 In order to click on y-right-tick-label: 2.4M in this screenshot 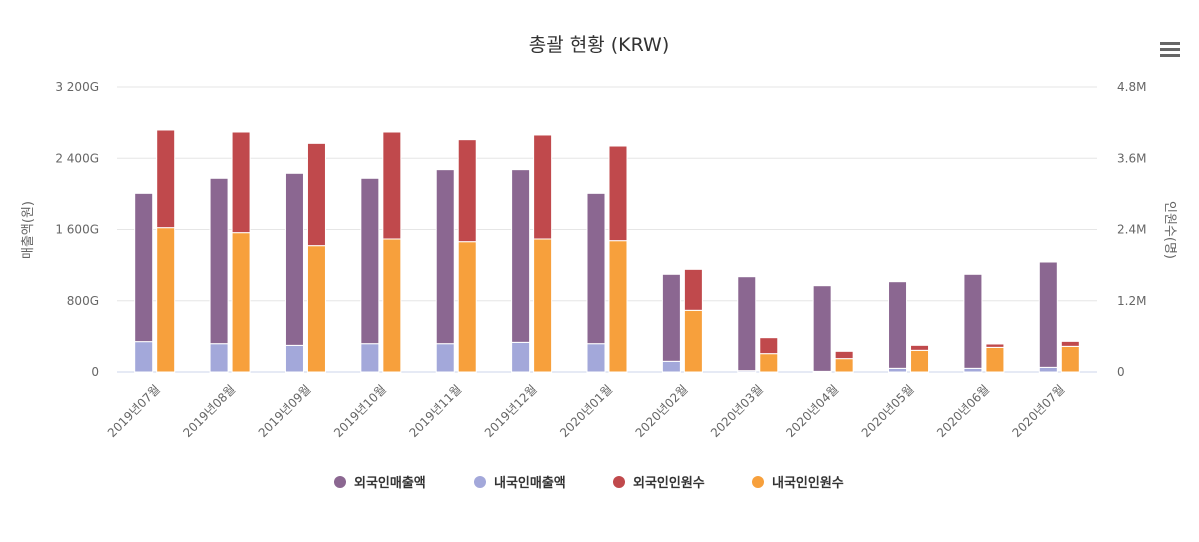, I will do `click(1131, 230)`.